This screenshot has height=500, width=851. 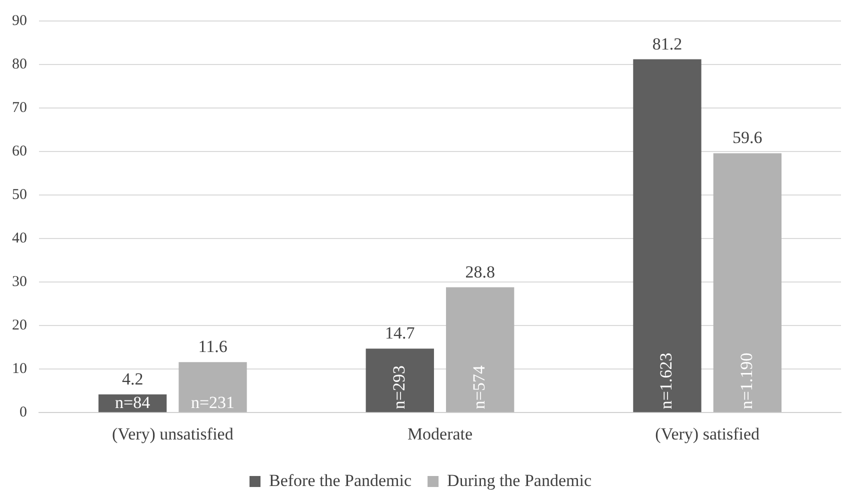 I want to click on data-label: 81.2, so click(x=667, y=44).